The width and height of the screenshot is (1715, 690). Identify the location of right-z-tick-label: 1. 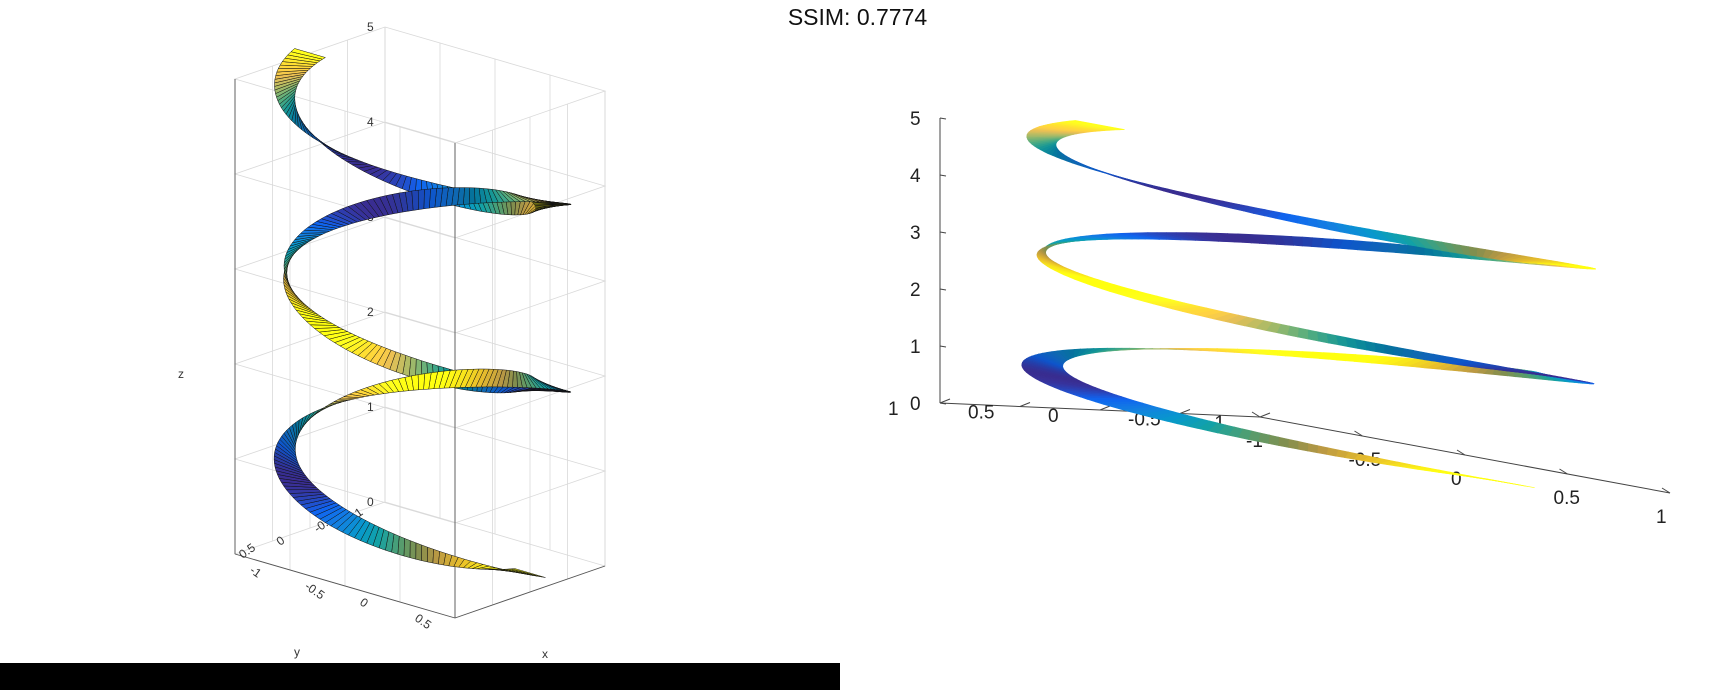
(915, 347).